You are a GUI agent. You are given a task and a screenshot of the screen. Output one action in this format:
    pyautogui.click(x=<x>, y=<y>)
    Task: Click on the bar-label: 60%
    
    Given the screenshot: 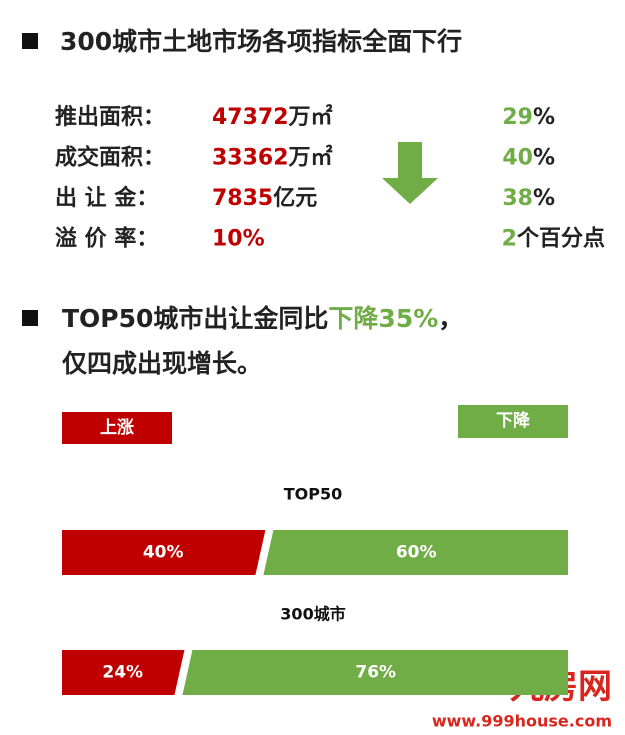 What is the action you would take?
    pyautogui.click(x=416, y=553)
    